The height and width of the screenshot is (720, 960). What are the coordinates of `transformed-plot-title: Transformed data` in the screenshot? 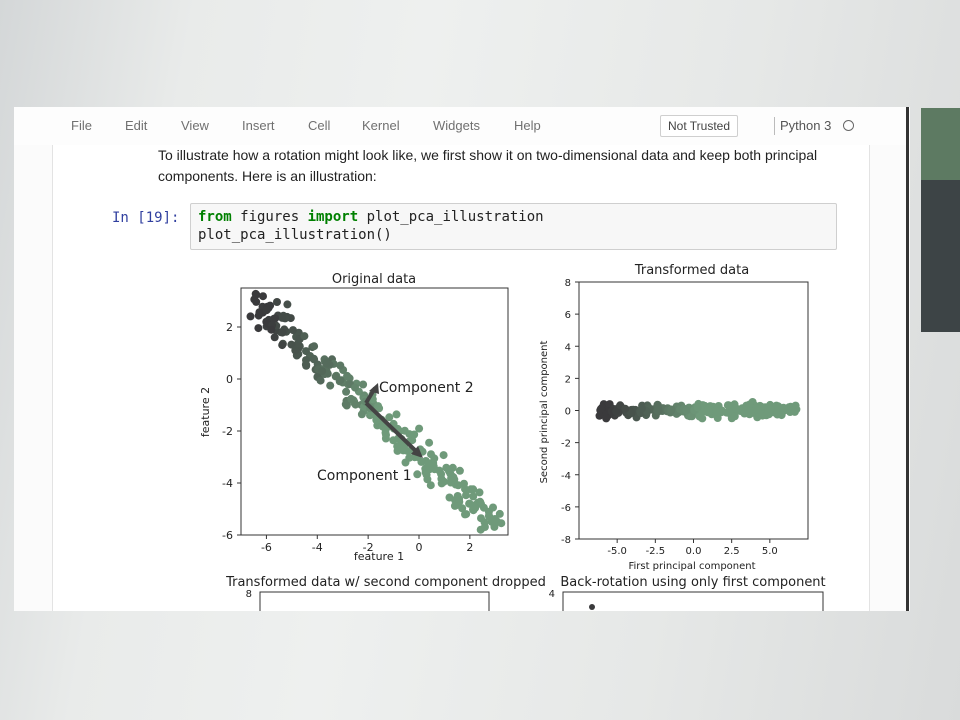 It's located at (691, 270).